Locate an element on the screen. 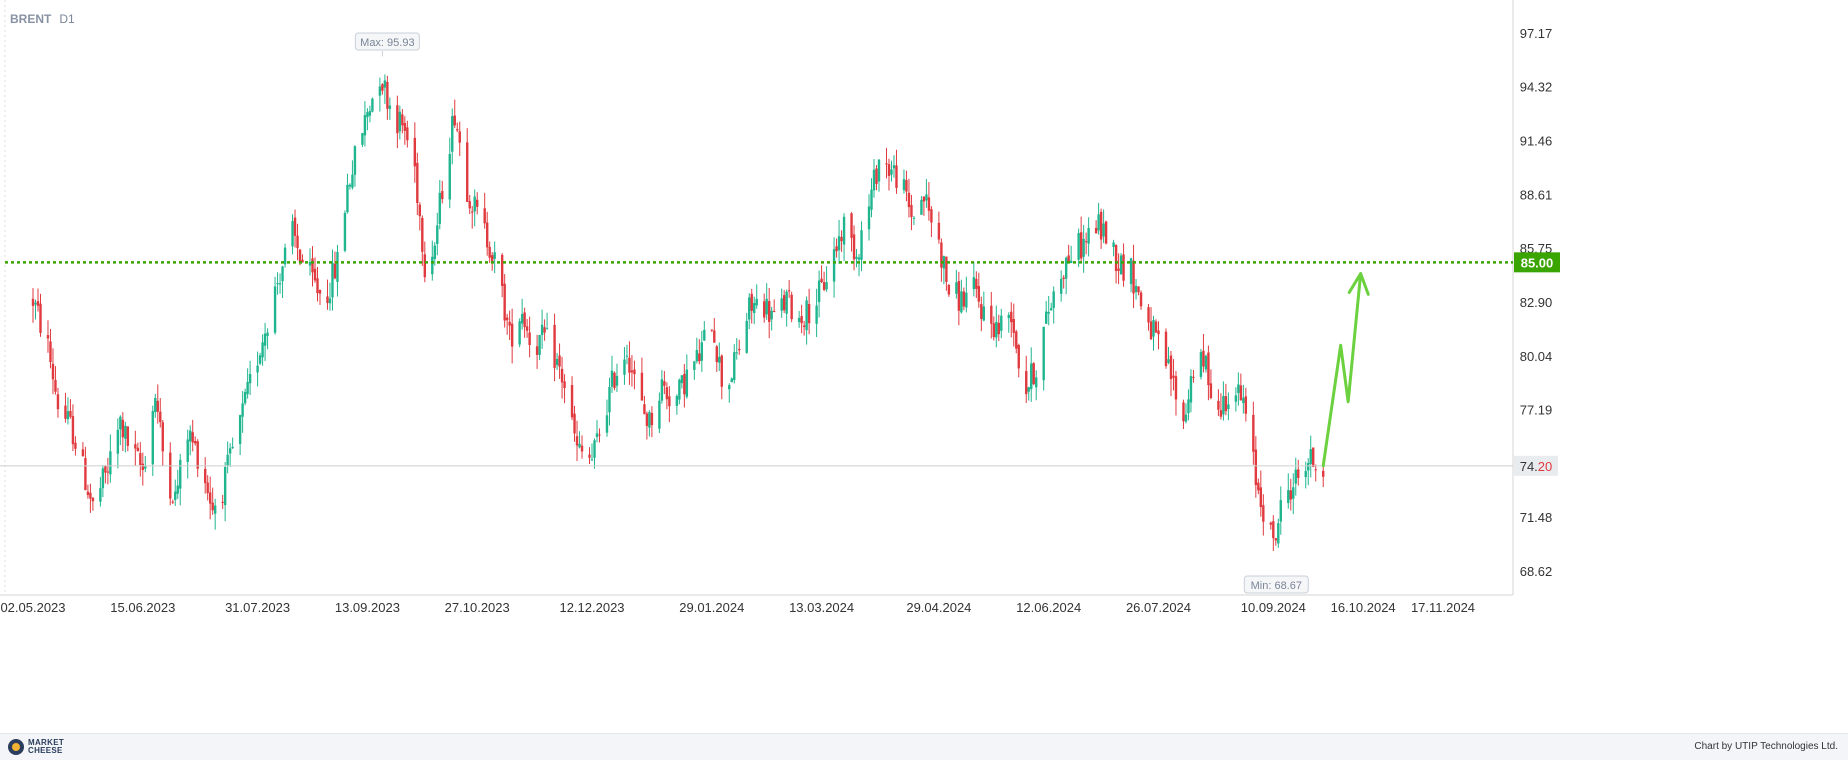 This screenshot has height=760, width=1848. symbol-header: BRENT D1 is located at coordinates (42, 19).